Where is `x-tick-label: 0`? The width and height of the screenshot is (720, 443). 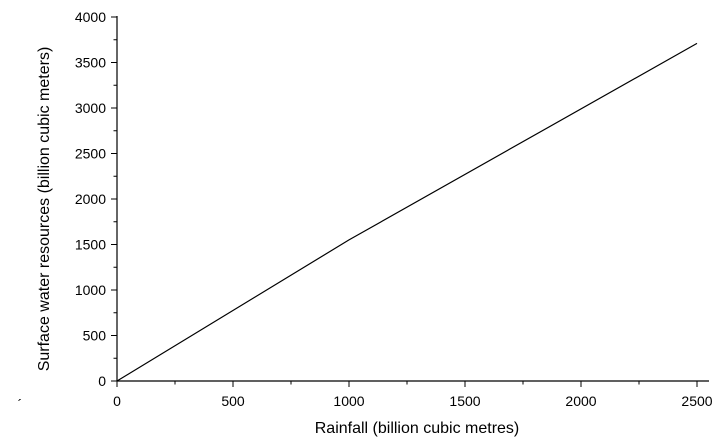 x-tick-label: 0 is located at coordinates (117, 401).